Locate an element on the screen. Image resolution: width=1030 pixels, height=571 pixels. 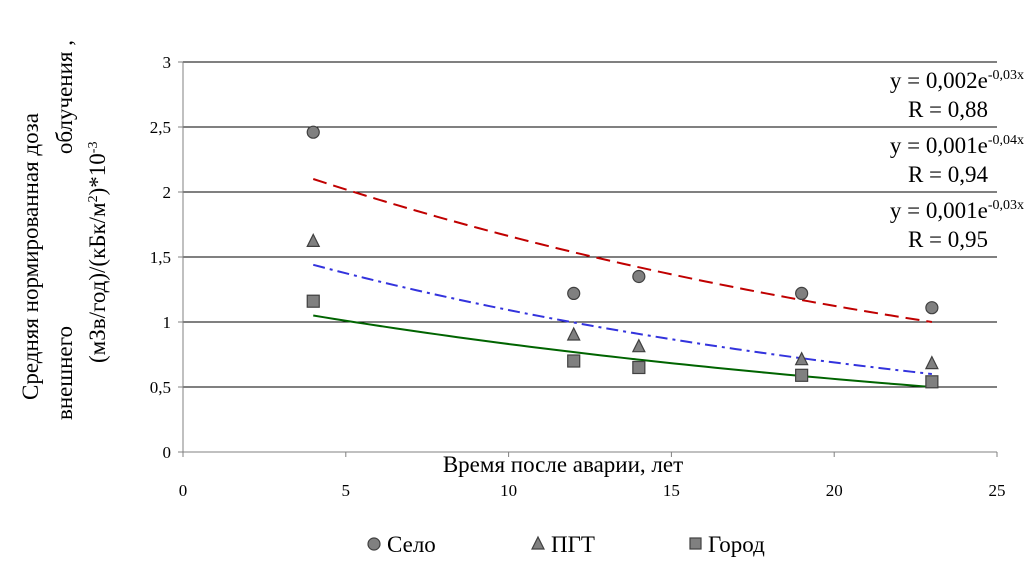
r-value-3: R = 0,95 is located at coordinates (948, 239).